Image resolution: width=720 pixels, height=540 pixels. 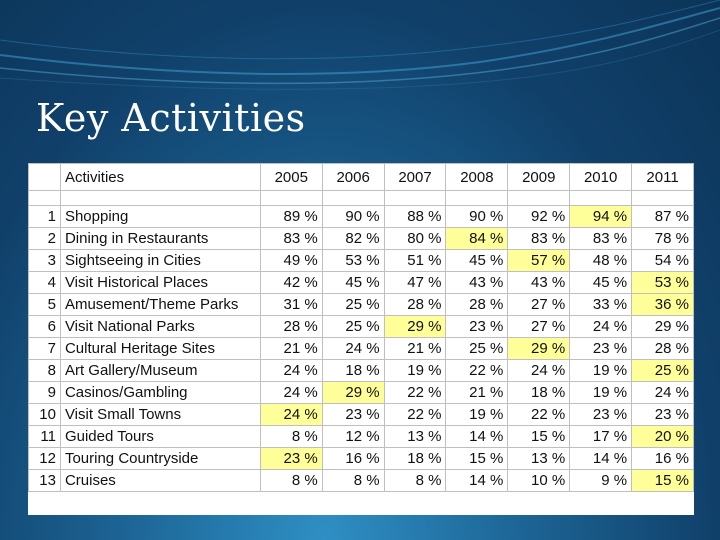 What do you see at coordinates (415, 304) in the screenshot?
I see `value-cell-2007: 28 %` at bounding box center [415, 304].